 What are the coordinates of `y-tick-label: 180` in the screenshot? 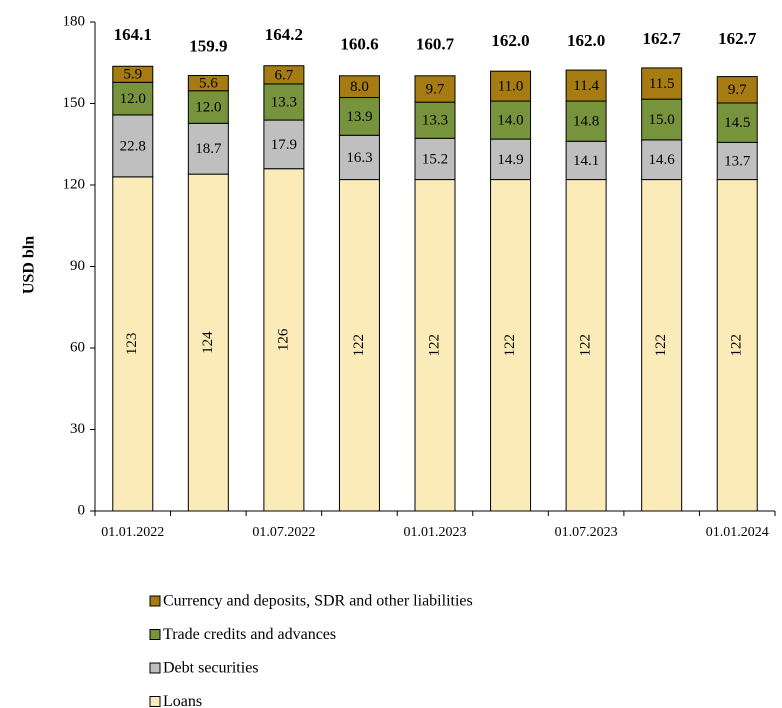 It's located at (74, 21).